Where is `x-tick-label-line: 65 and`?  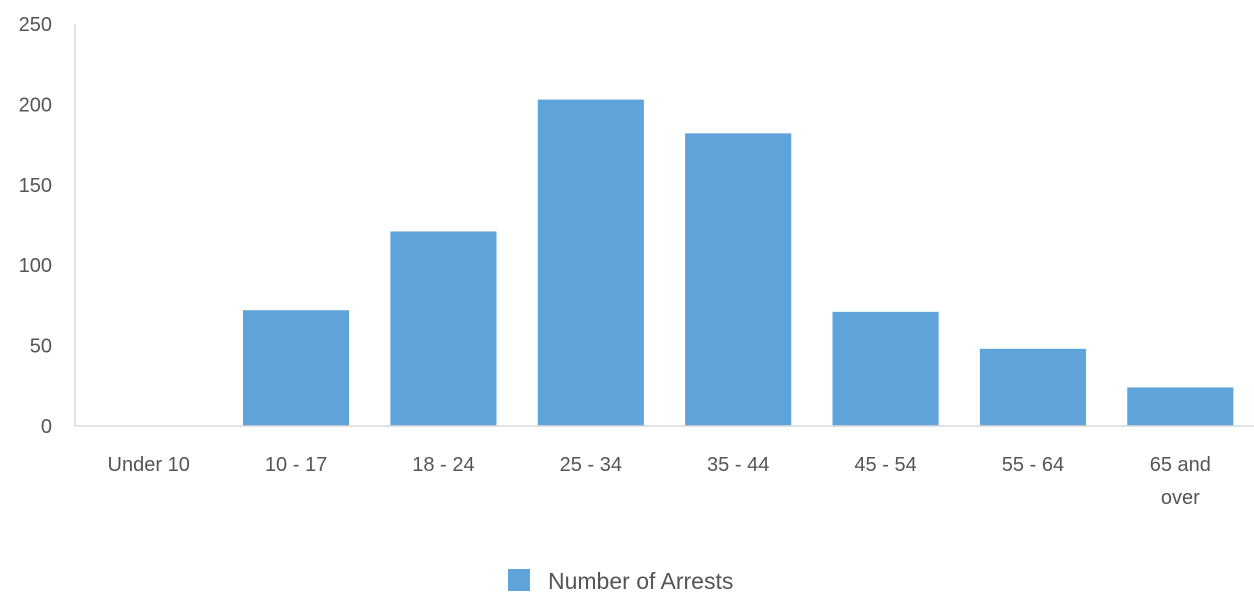
x-tick-label-line: 65 and is located at coordinates (1180, 465).